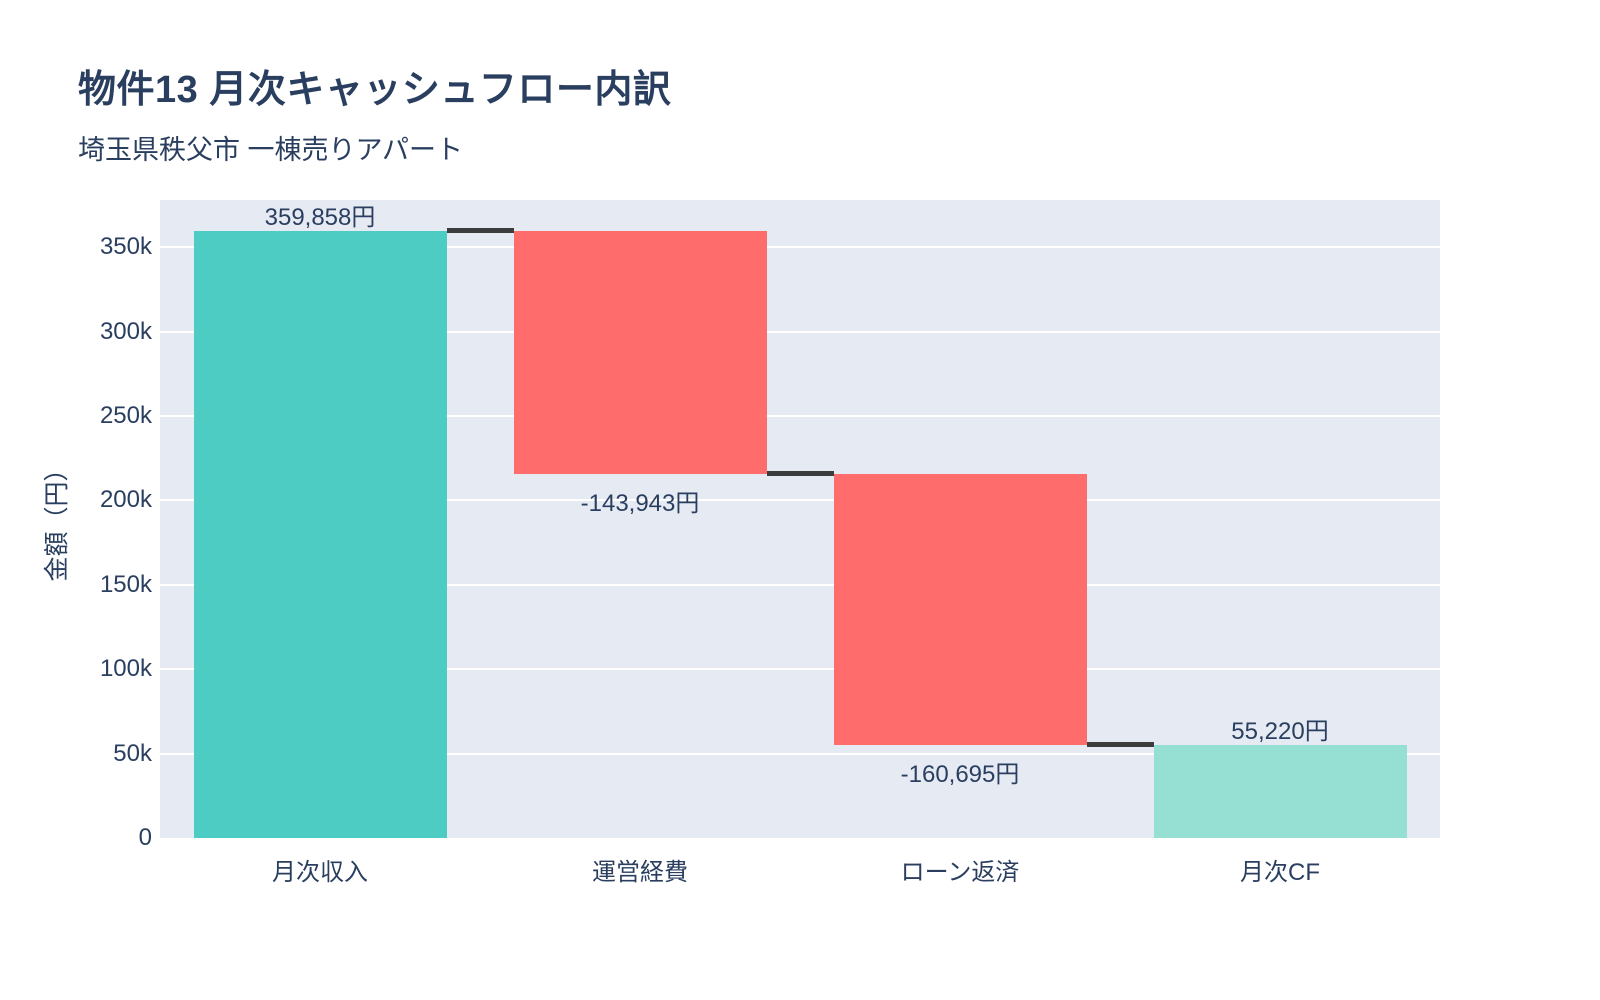  What do you see at coordinates (960, 872) in the screenshot?
I see `x-tick-label-2: ローン返済` at bounding box center [960, 872].